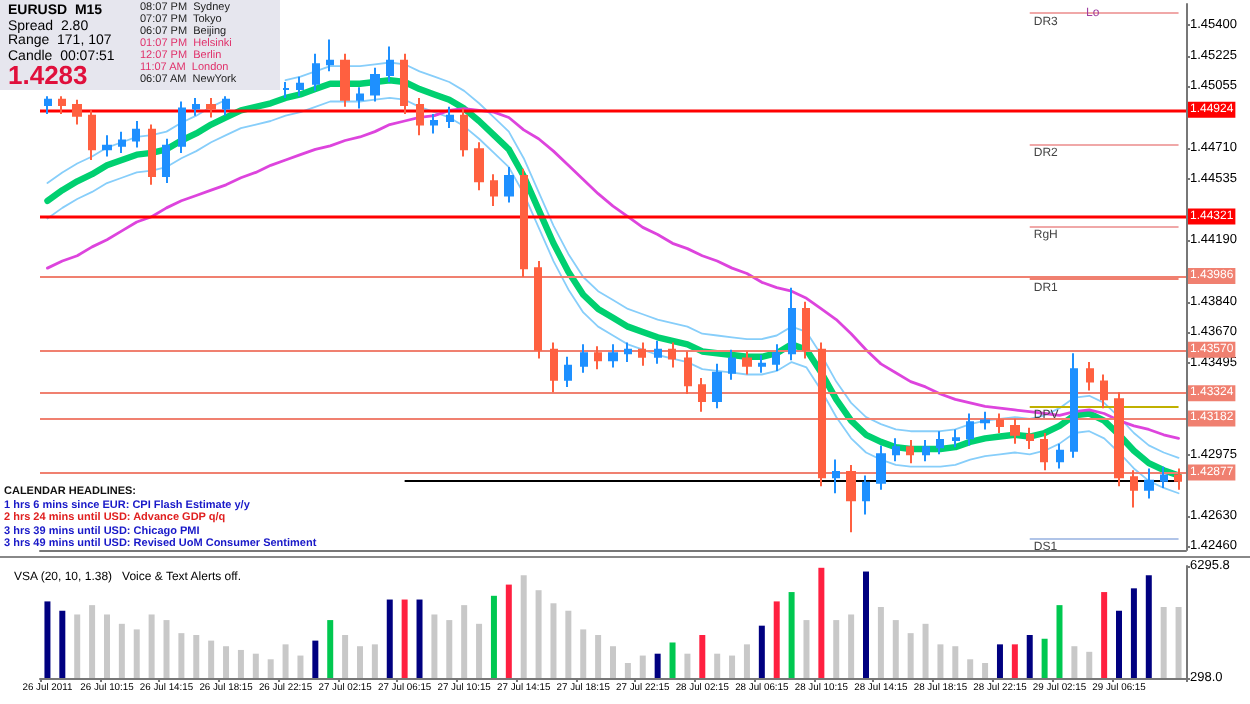 The height and width of the screenshot is (704, 1250). Describe the element at coordinates (48, 75) in the screenshot. I see `annotation: 1.4283` at that location.